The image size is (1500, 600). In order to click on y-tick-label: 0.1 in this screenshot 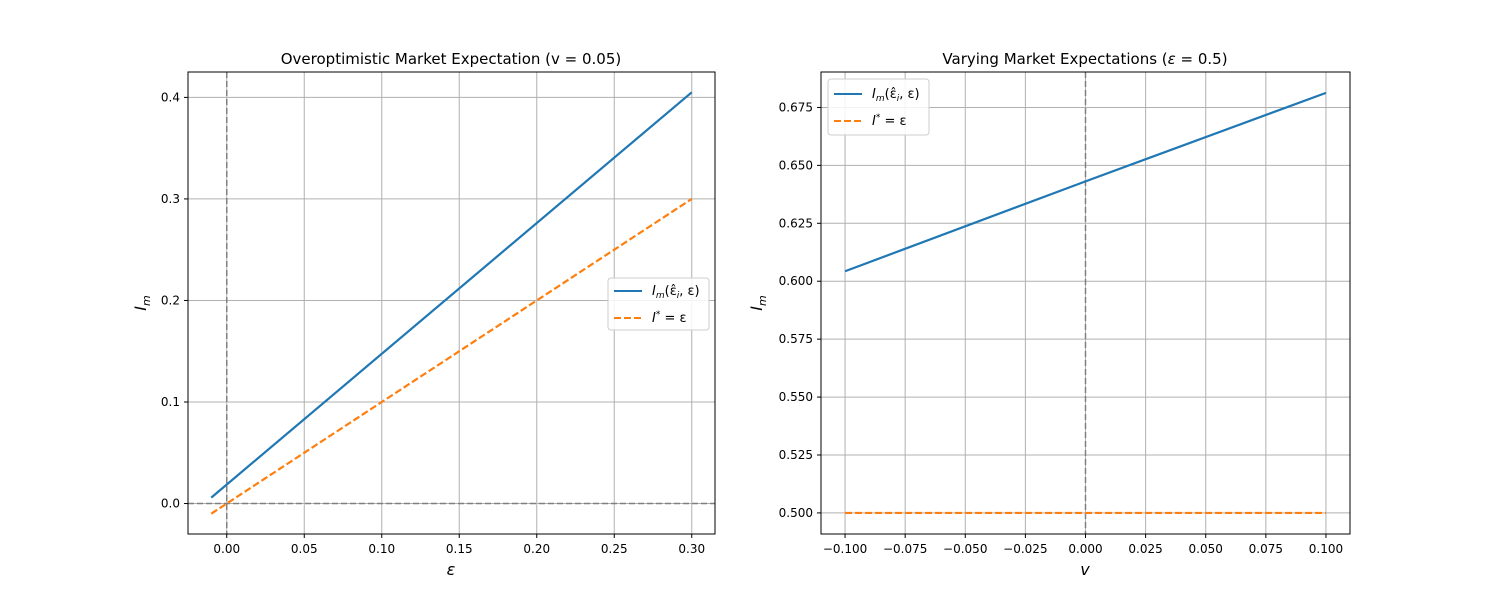, I will do `click(170, 402)`.